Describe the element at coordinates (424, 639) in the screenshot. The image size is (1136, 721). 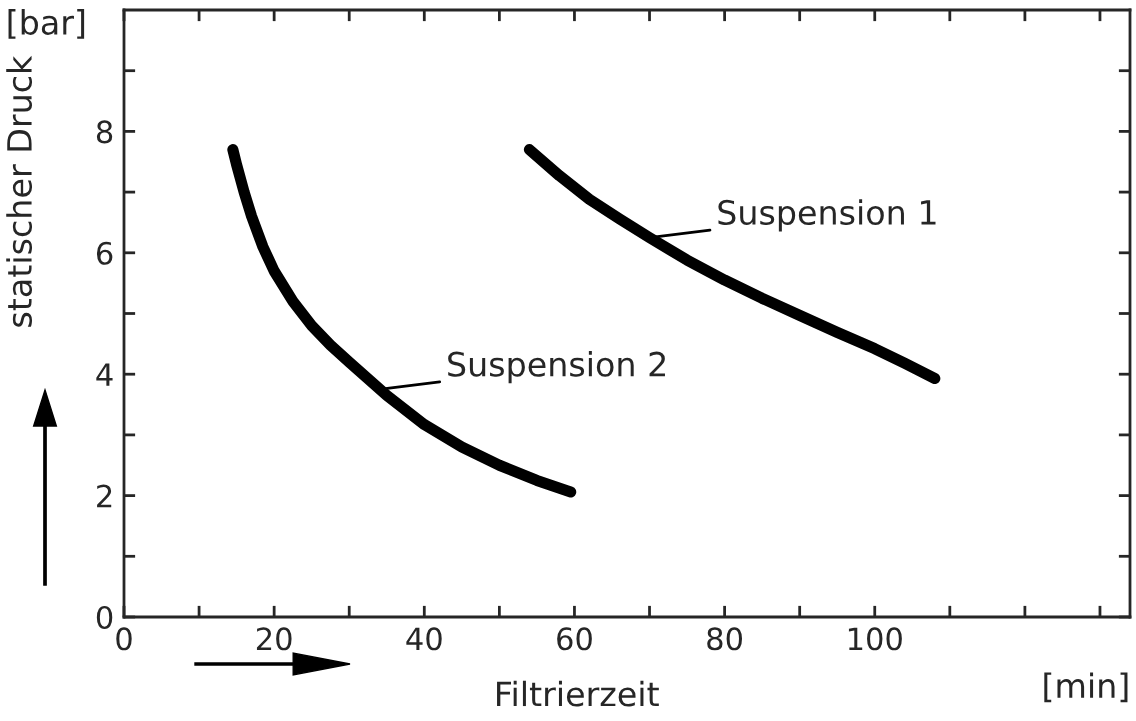
I see `x-tick-label: 40` at that location.